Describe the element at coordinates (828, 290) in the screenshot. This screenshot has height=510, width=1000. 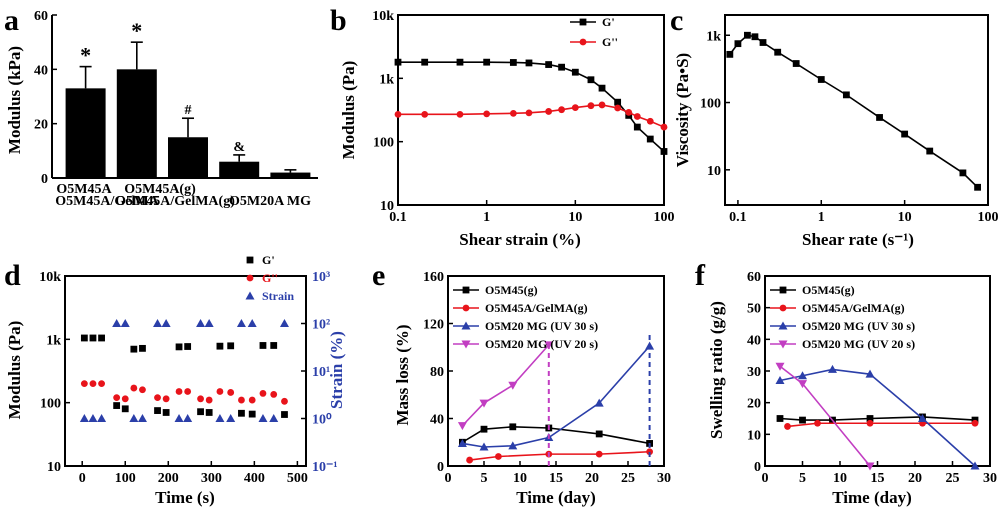
I see `legend-label-f-0: O5M45(g)` at that location.